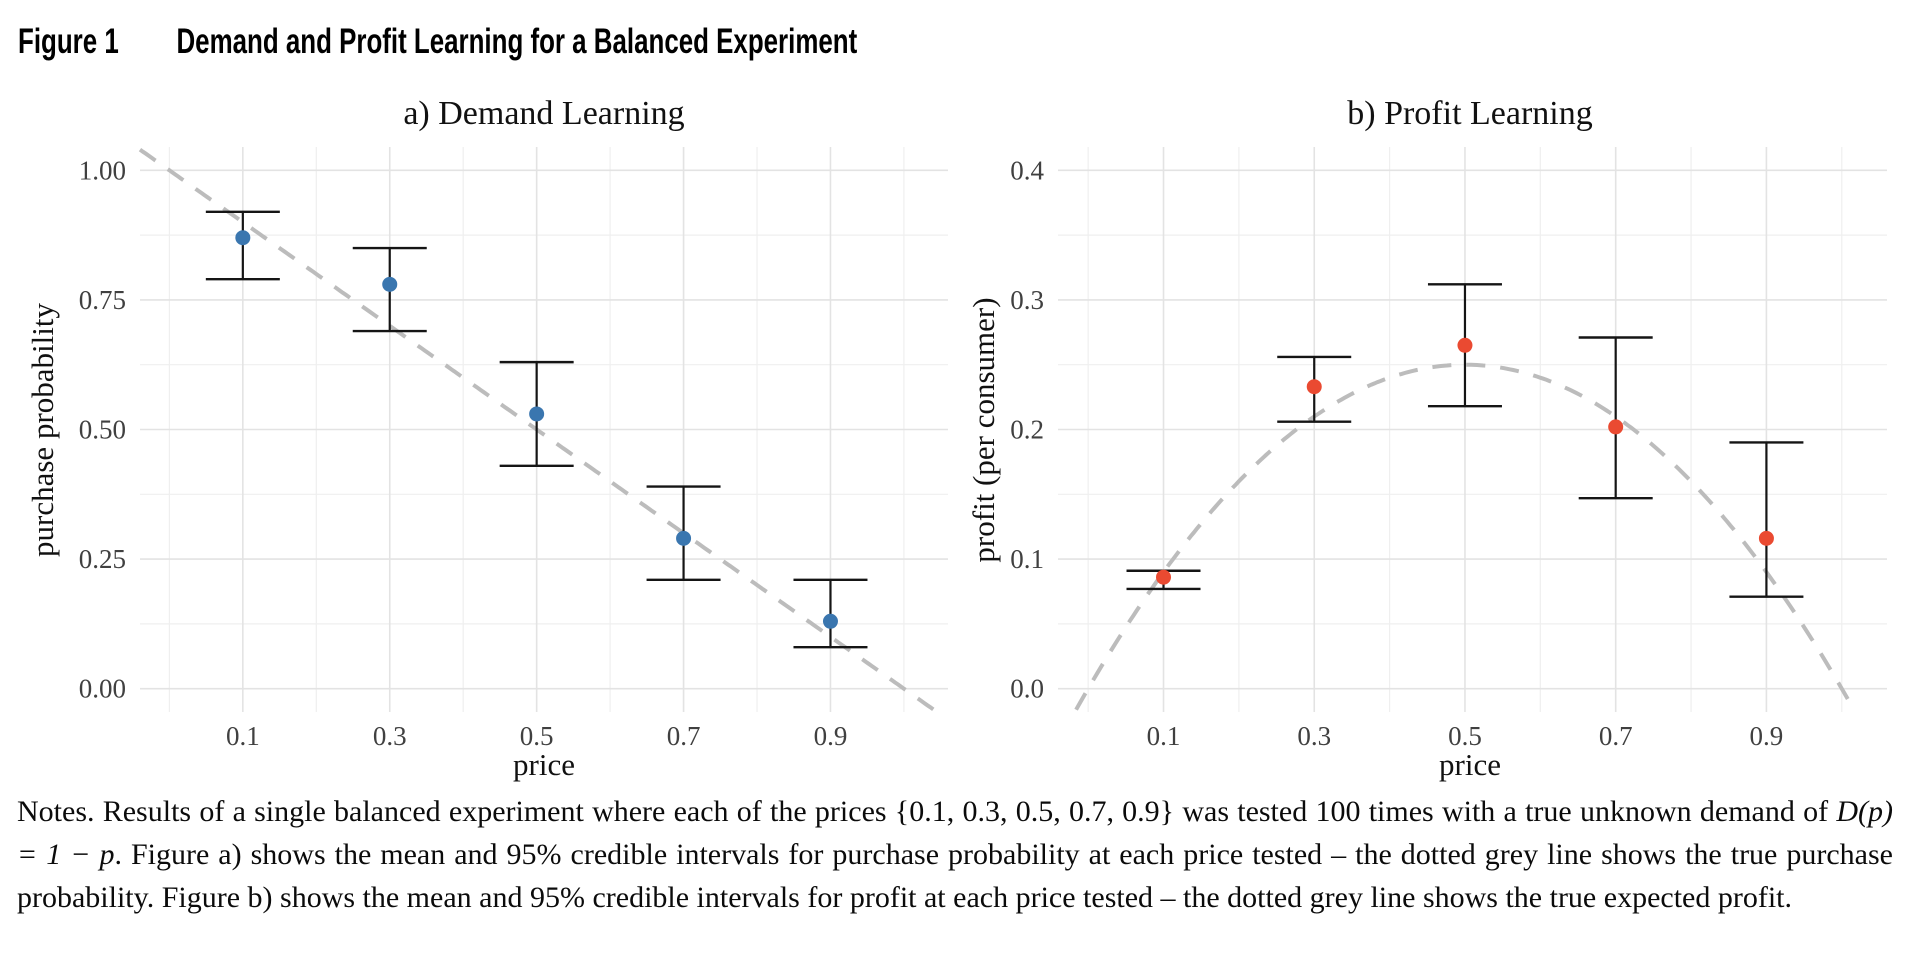 The image size is (1910, 978). Describe the element at coordinates (102, 559) in the screenshot. I see `y-tick-label: 0.25` at that location.